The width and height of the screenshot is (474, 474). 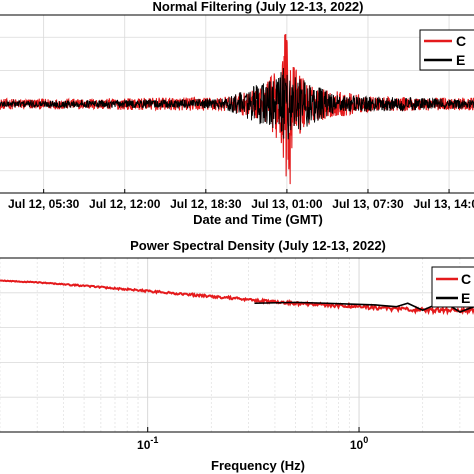 What do you see at coordinates (206, 204) in the screenshot?
I see `top-x-tick-label-2: Jul 12, 18:30` at bounding box center [206, 204].